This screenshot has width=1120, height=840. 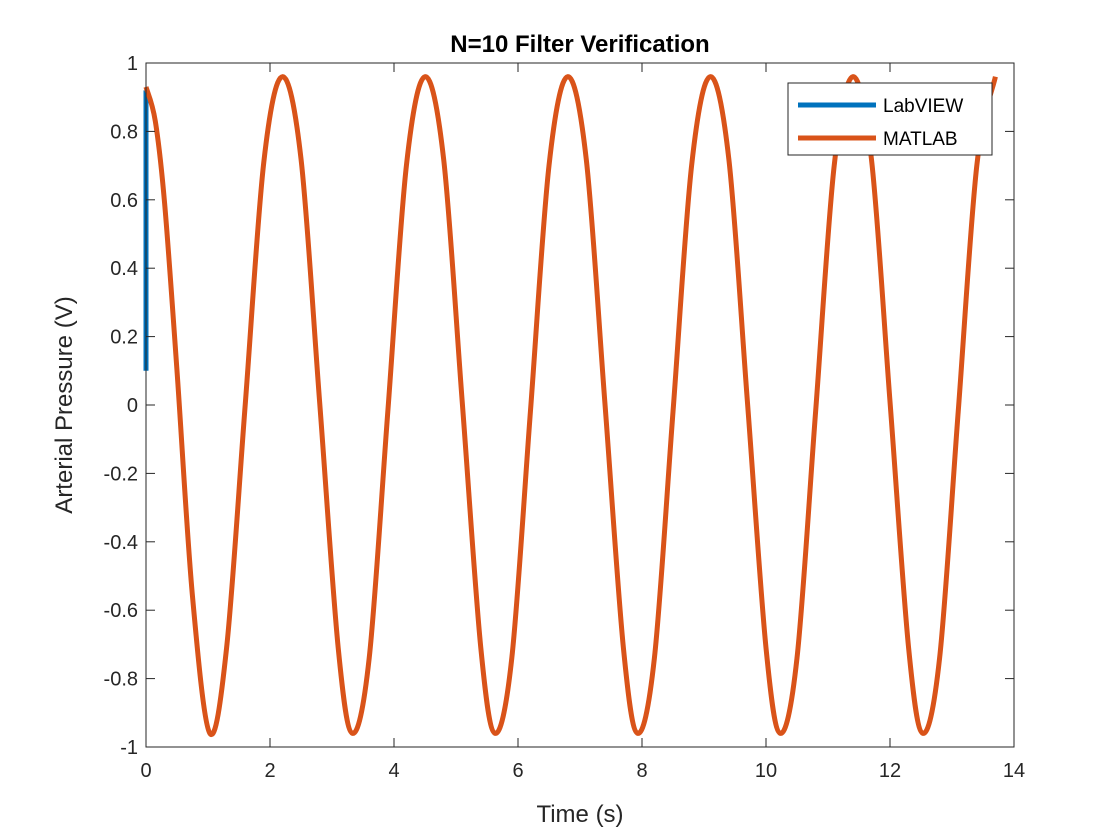 I want to click on x-tick-label: 14, so click(x=1014, y=771).